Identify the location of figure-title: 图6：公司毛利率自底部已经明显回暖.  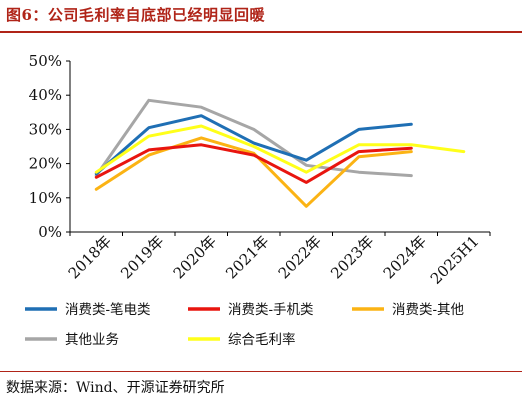
(135, 15).